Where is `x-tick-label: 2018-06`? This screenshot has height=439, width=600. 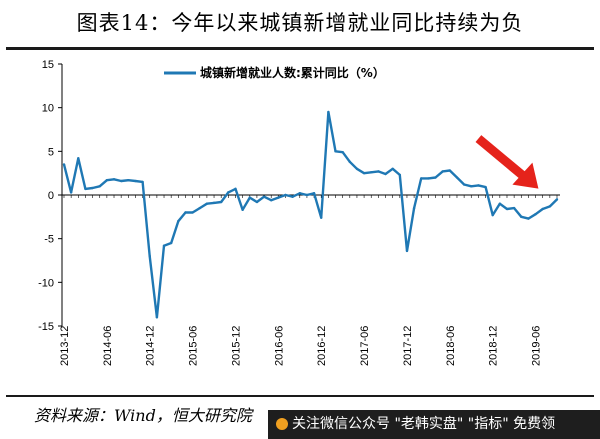 x-tick-label: 2018-06 is located at coordinates (451, 346).